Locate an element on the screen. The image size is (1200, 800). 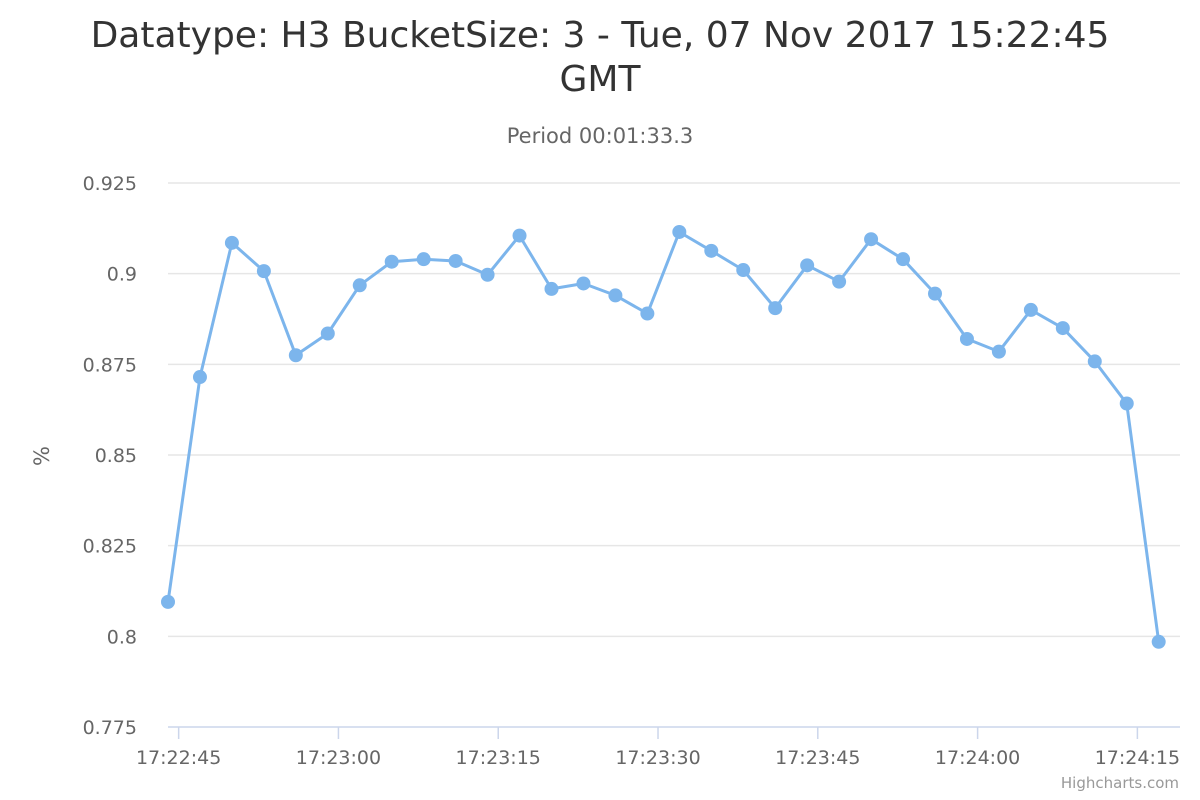
credits-link: Highcharts.com is located at coordinates (1119, 783).